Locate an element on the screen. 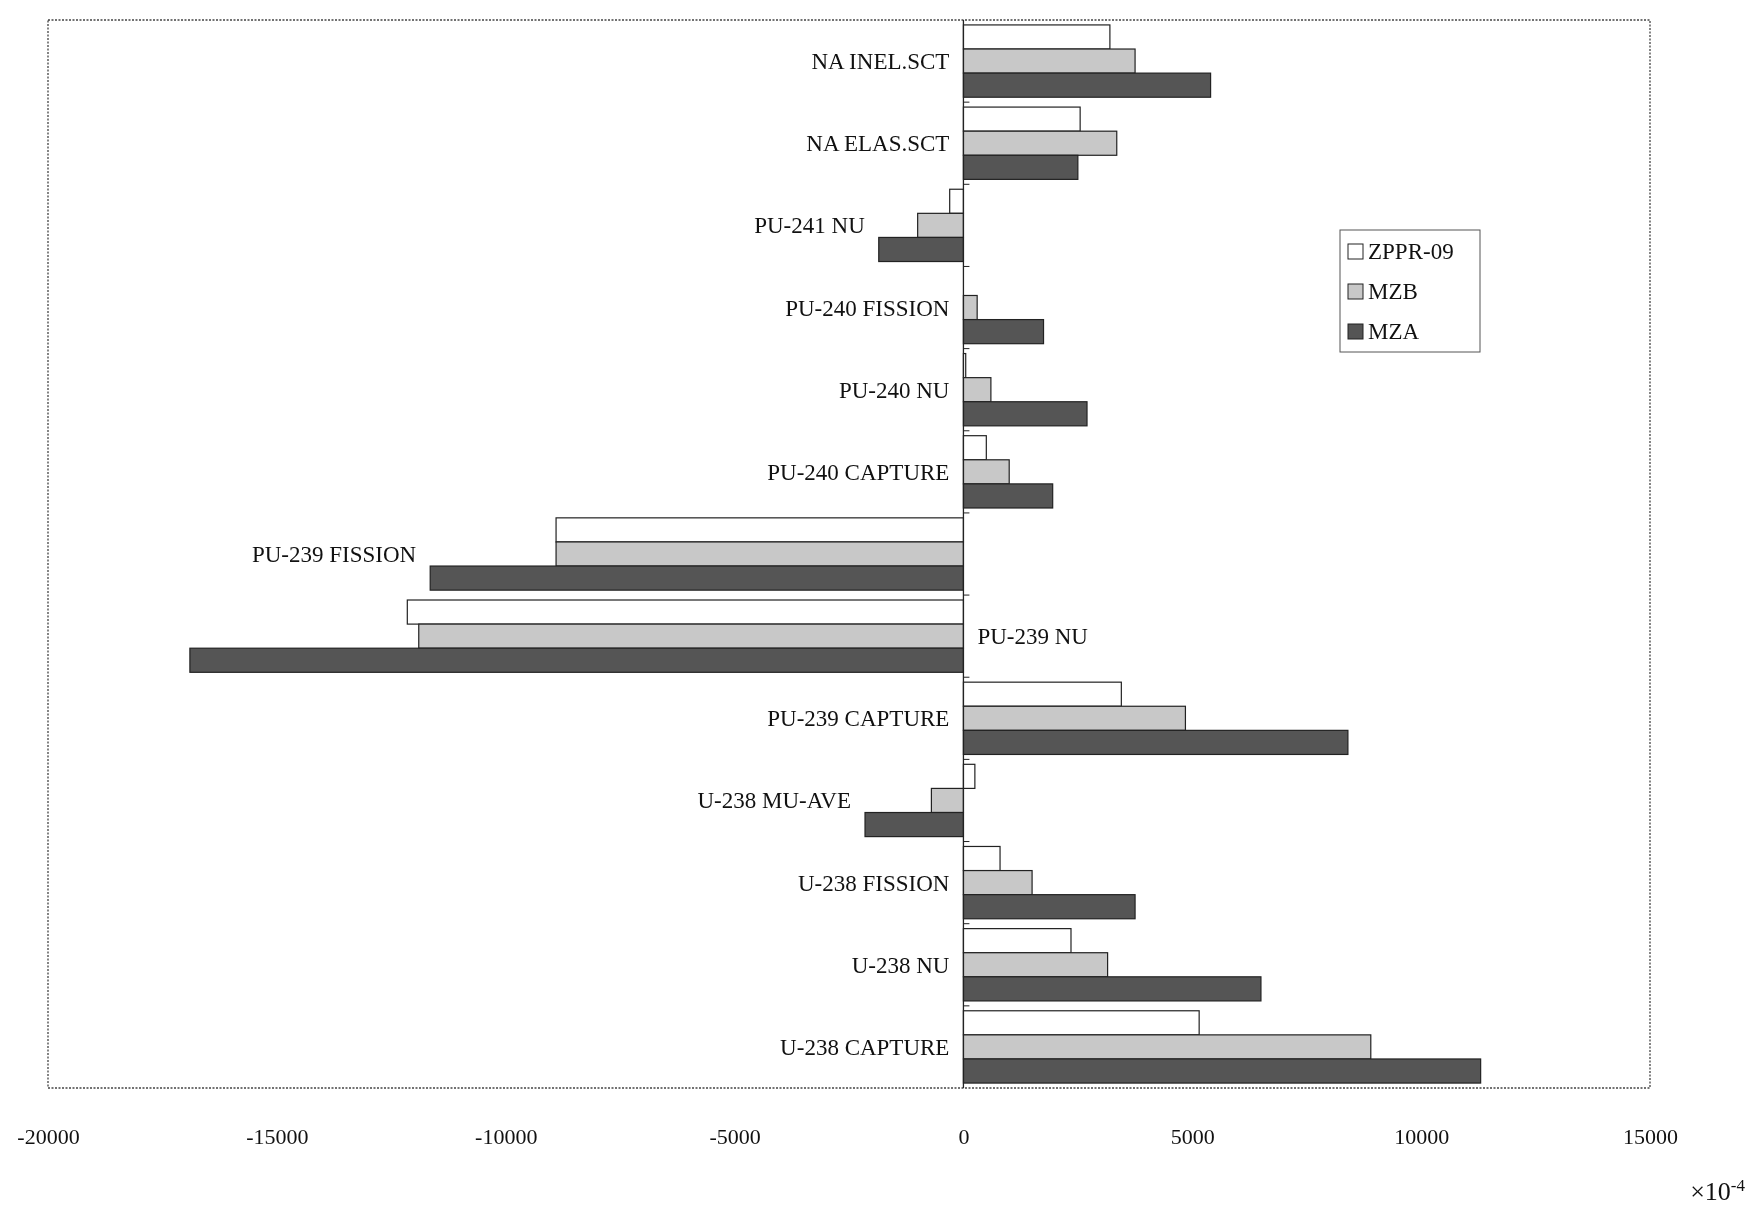 Image resolution: width=1751 pixels, height=1211 pixels. legend-label: MZA is located at coordinates (1394, 331).